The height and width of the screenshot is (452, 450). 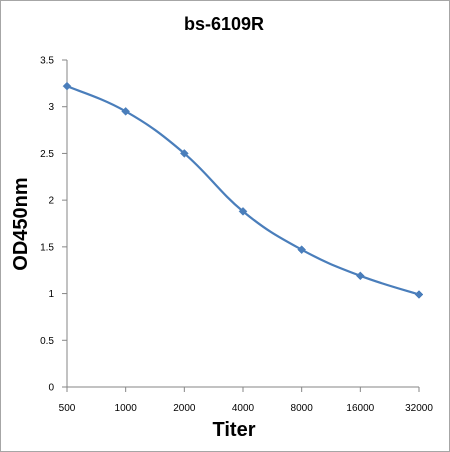 What do you see at coordinates (67, 408) in the screenshot?
I see `x-tick-label: 500` at bounding box center [67, 408].